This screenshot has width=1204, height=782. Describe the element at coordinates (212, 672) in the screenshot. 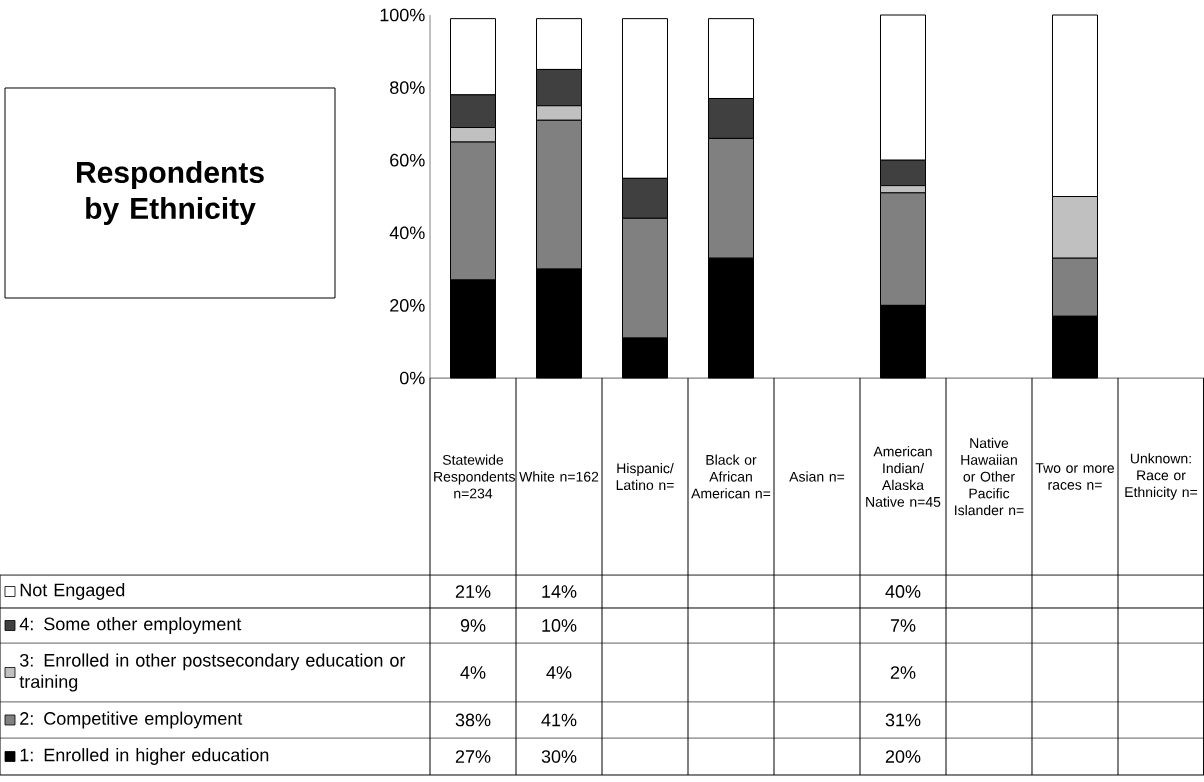

I see `legend-label: 3: Enrolled in other postsecondary education or training` at that location.